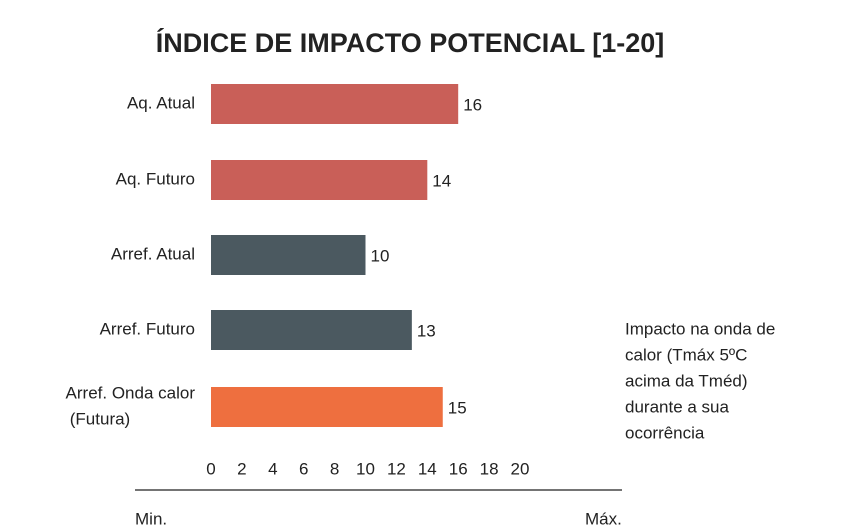  Describe the element at coordinates (303, 468) in the screenshot. I see `x-tick-label: 6` at that location.